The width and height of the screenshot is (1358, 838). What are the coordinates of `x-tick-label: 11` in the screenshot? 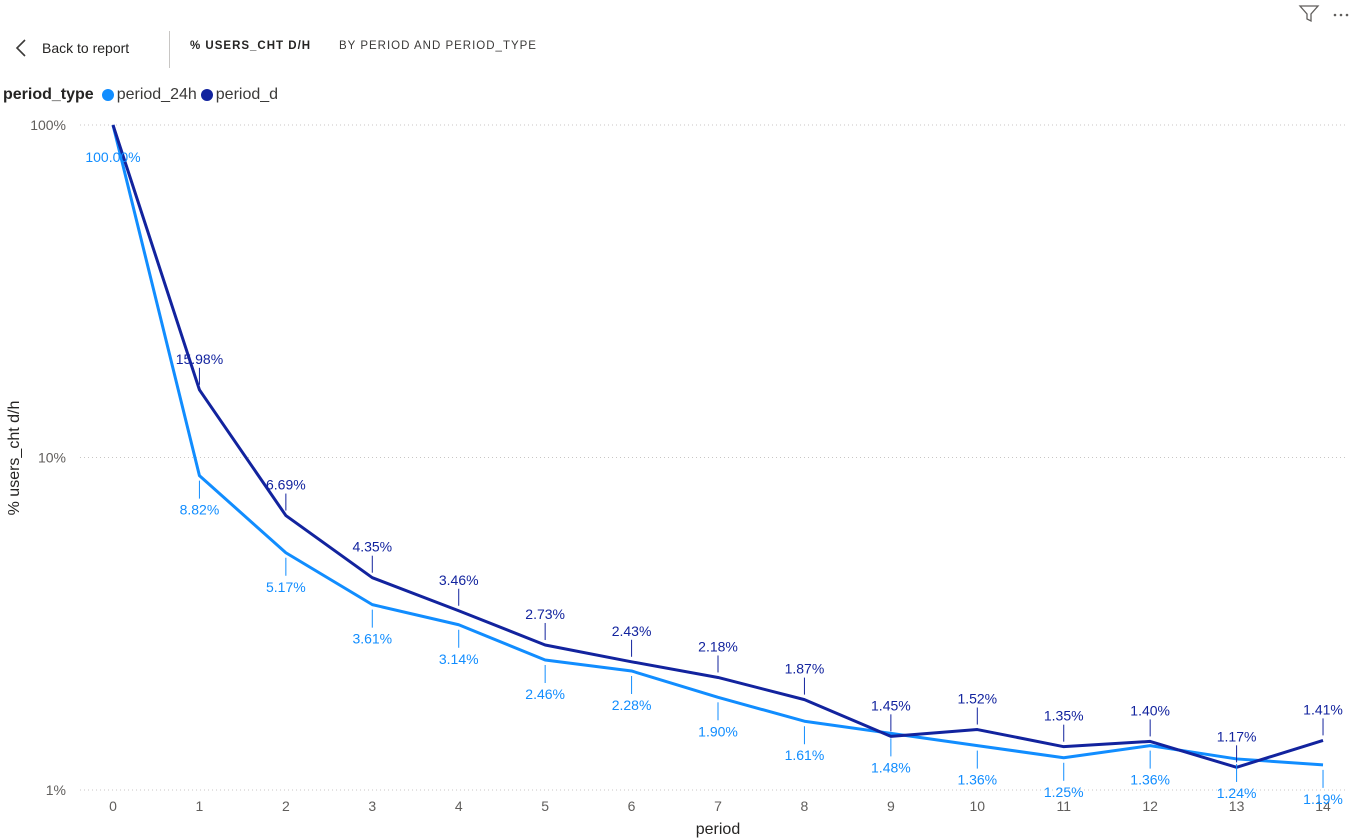 It's located at (1063, 806).